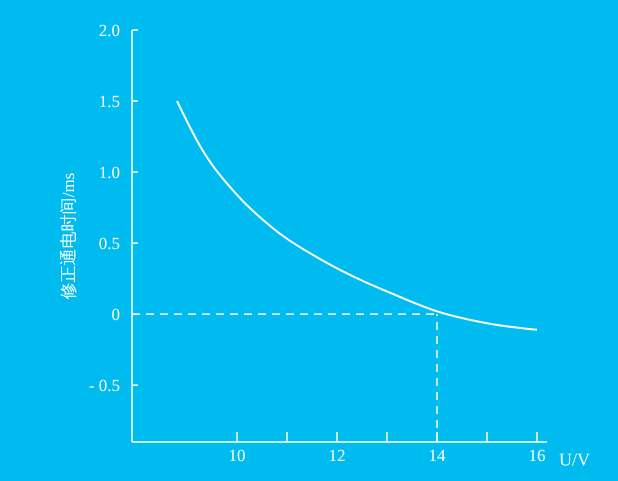  What do you see at coordinates (537, 455) in the screenshot?
I see `x-tick-label: 16` at bounding box center [537, 455].